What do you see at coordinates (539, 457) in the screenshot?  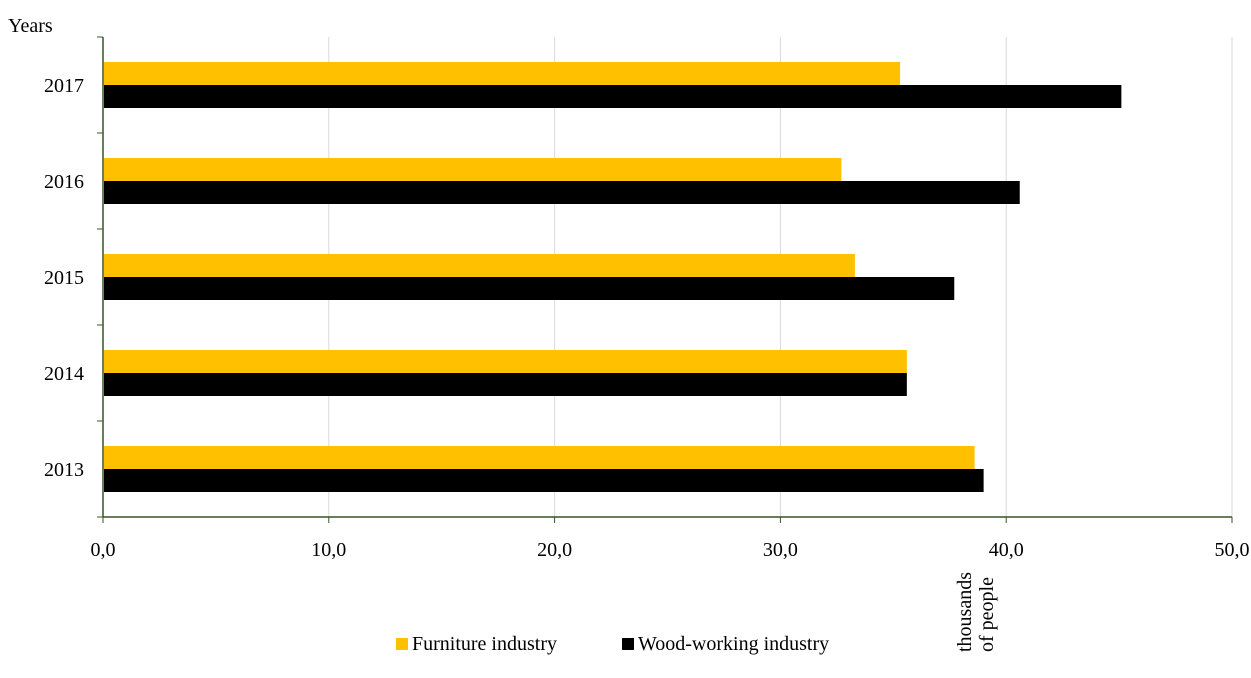 I see `bar-furniture-2013` at bounding box center [539, 457].